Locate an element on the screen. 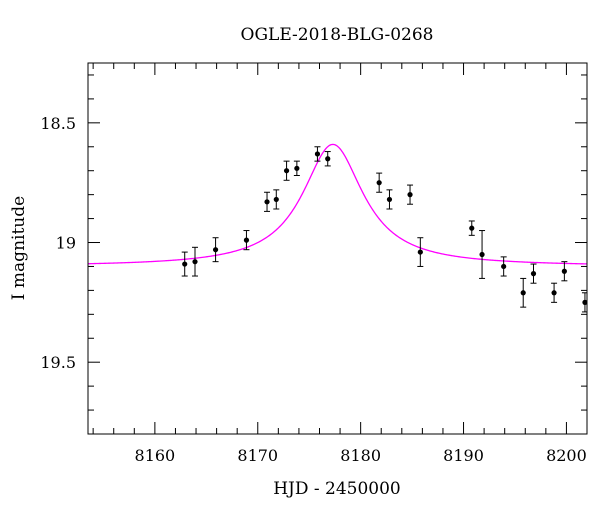 The image size is (600, 512). y-axis-tick-labels: 18.5 19 19.5 is located at coordinates (58, 243).